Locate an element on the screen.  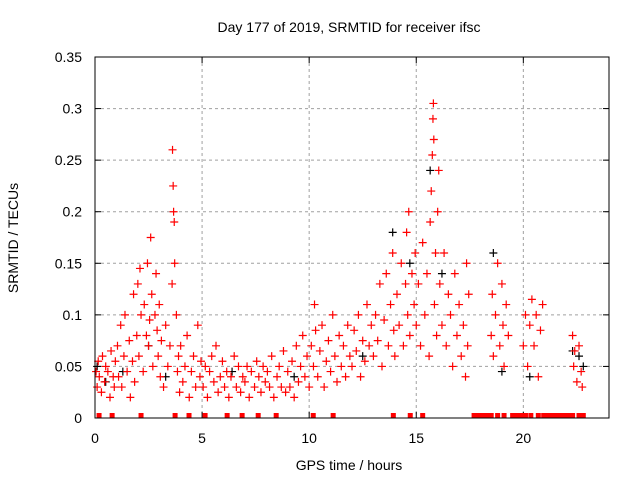
x-tick-label: 0 is located at coordinates (95, 438).